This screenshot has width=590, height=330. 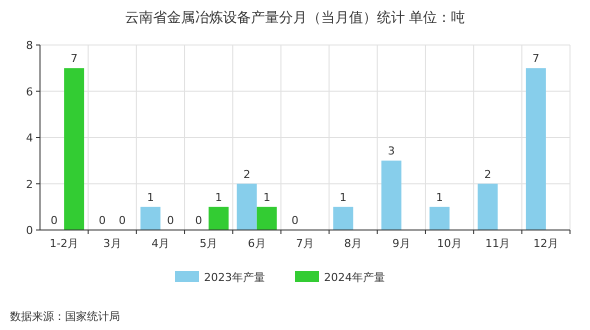 What do you see at coordinates (65, 316) in the screenshot?
I see `source-note: 数据来源：国家统计局` at bounding box center [65, 316].